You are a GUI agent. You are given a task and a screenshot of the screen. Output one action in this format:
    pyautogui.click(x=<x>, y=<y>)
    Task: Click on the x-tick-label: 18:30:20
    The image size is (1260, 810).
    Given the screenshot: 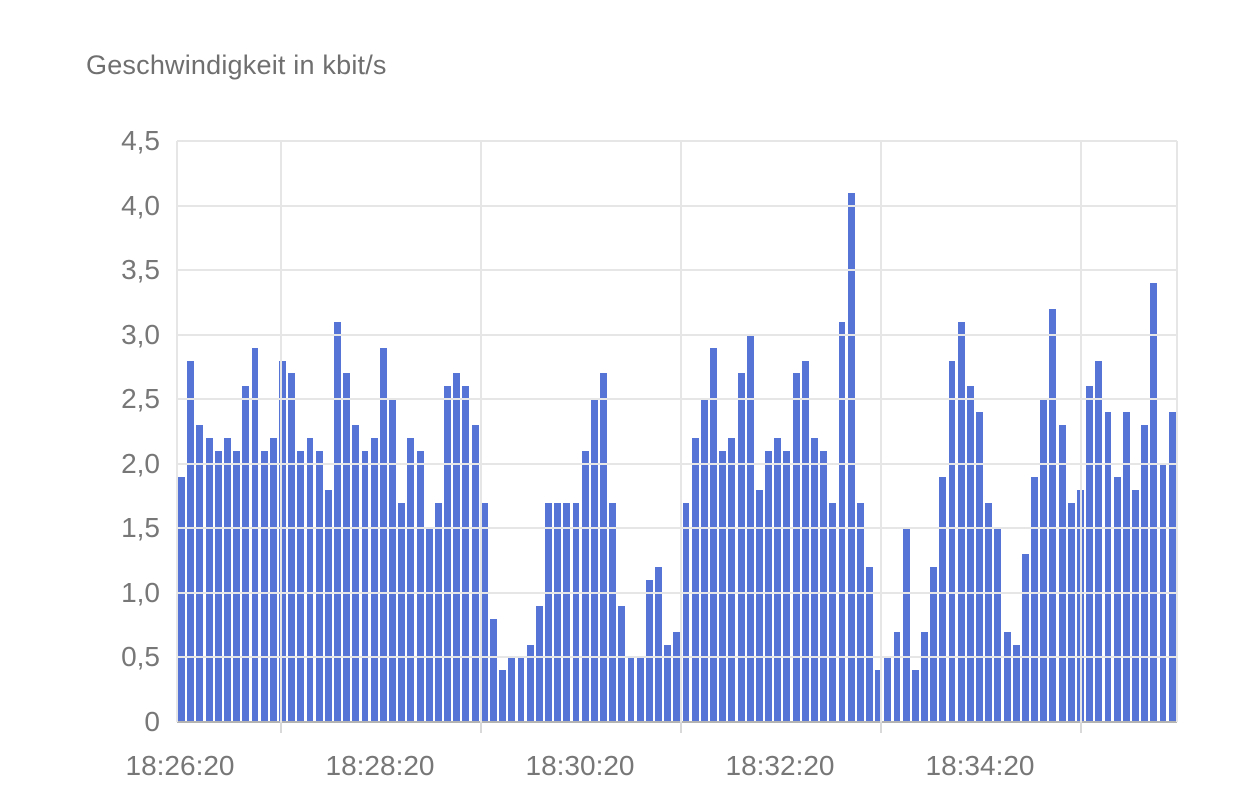 What is the action you would take?
    pyautogui.click(x=580, y=765)
    